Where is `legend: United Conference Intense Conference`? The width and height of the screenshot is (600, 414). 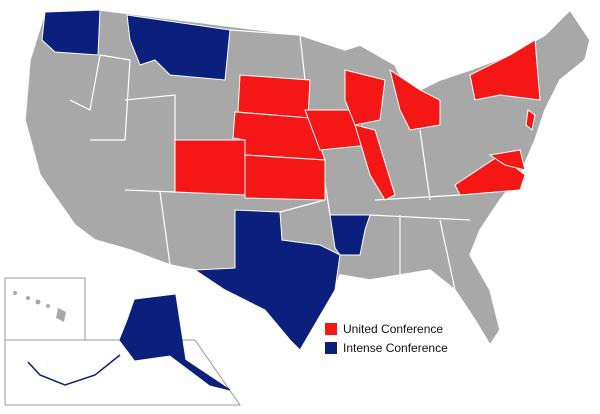 legend: United Conference Intense Conference is located at coordinates (386, 338).